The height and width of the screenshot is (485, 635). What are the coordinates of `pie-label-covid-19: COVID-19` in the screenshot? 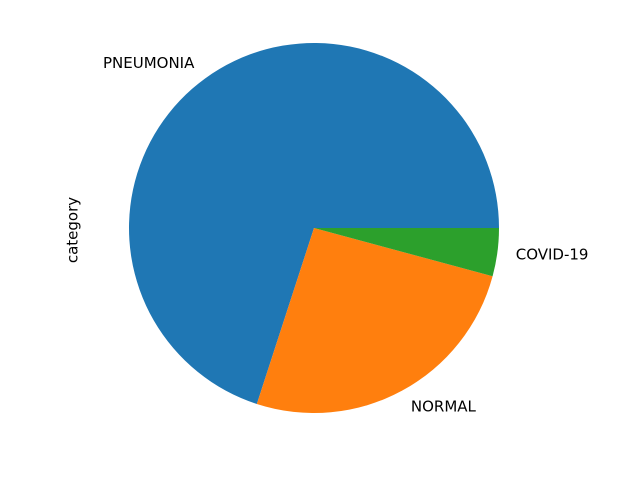 It's located at (552, 254).